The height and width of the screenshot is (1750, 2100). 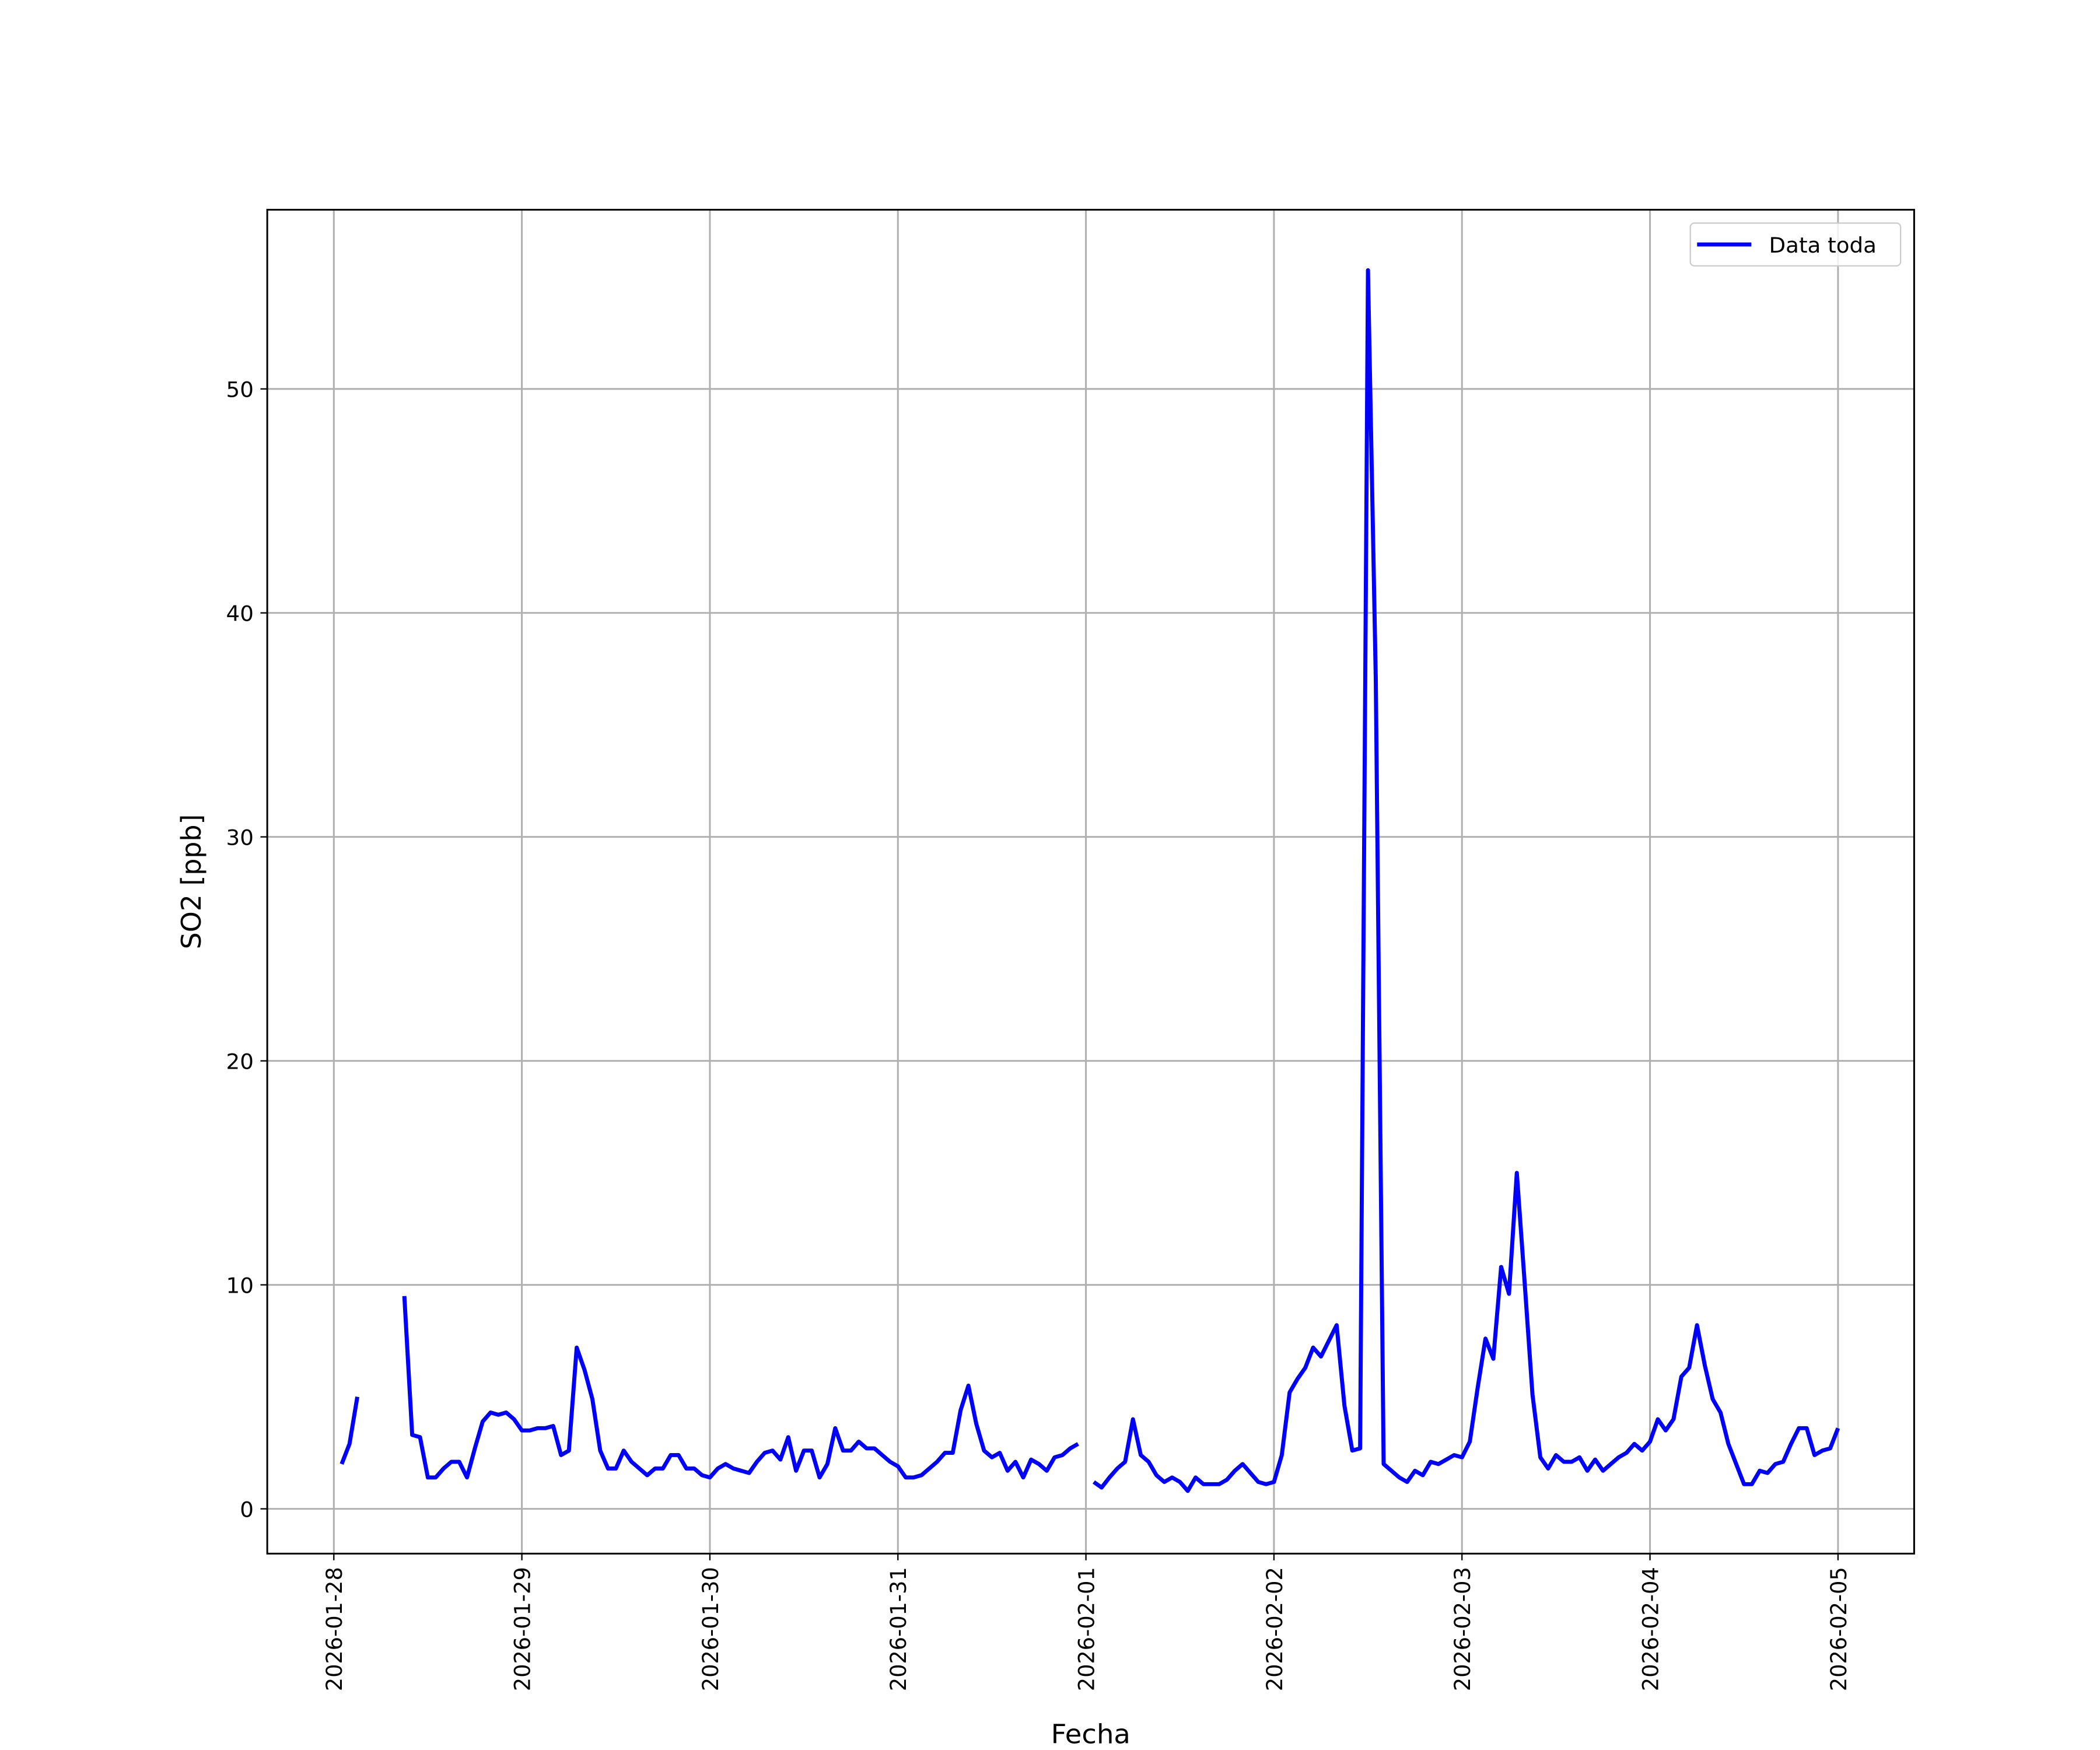 I want to click on x-tick-label: 2026-01-31, so click(x=898, y=1629).